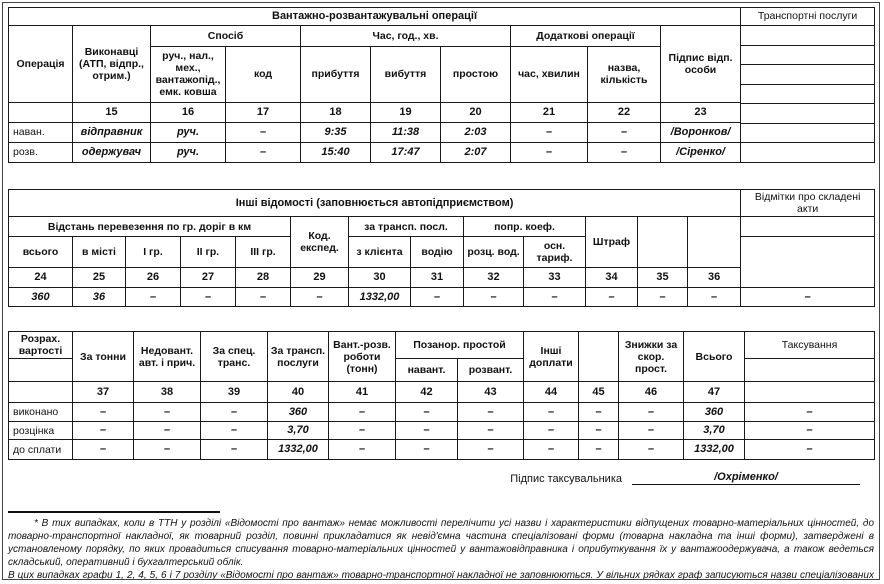 The image size is (884, 584). What do you see at coordinates (40, 450) in the screenshot?
I see `row-label-to-pay: до сплати` at bounding box center [40, 450].